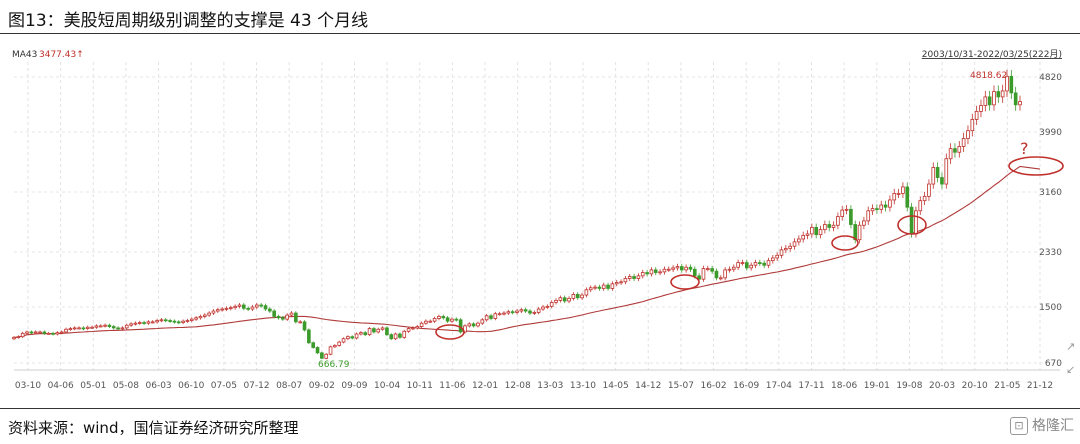  Describe the element at coordinates (877, 386) in the screenshot. I see `x-tick-label: 19-01` at that location.